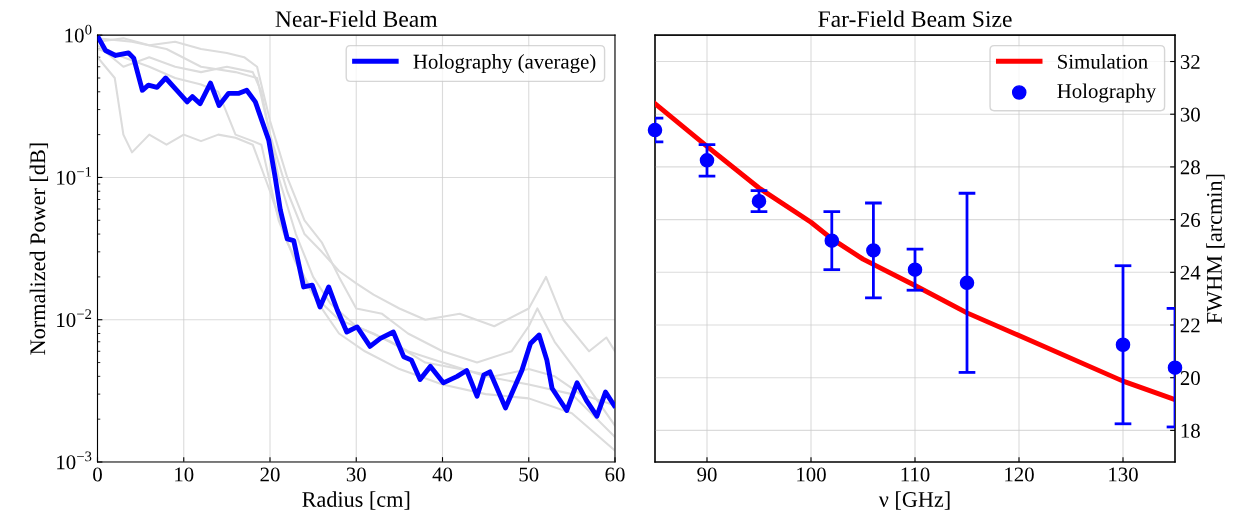 The width and height of the screenshot is (1250, 525). What do you see at coordinates (270, 474) in the screenshot?
I see `x-tick-label: 20` at bounding box center [270, 474].